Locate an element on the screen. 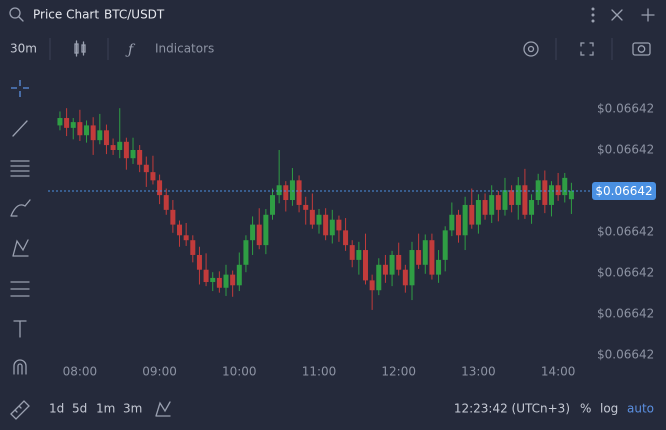  footer: 1d 5d 1m 3m 12:23:42 (UTCn+3) % log auto is located at coordinates (351, 409).